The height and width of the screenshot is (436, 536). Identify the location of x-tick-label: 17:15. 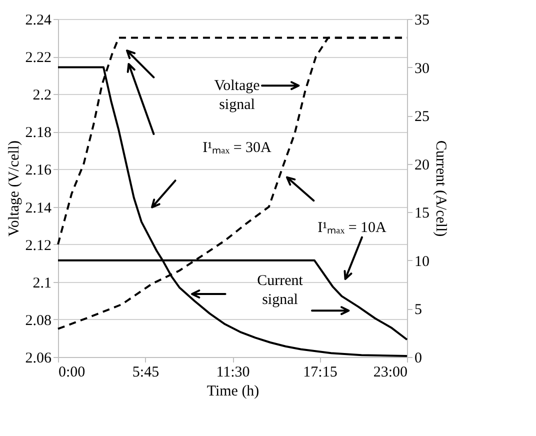
(320, 372).